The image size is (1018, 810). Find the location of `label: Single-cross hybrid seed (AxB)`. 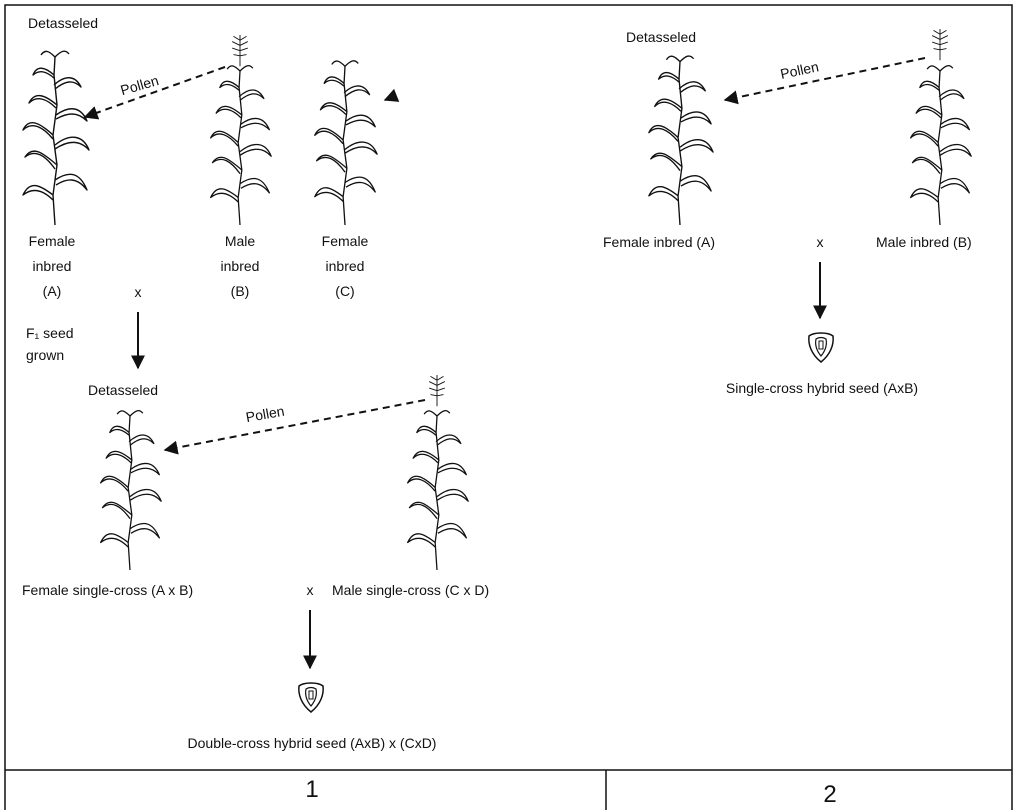

label: Single-cross hybrid seed (AxB) is located at coordinates (822, 388).